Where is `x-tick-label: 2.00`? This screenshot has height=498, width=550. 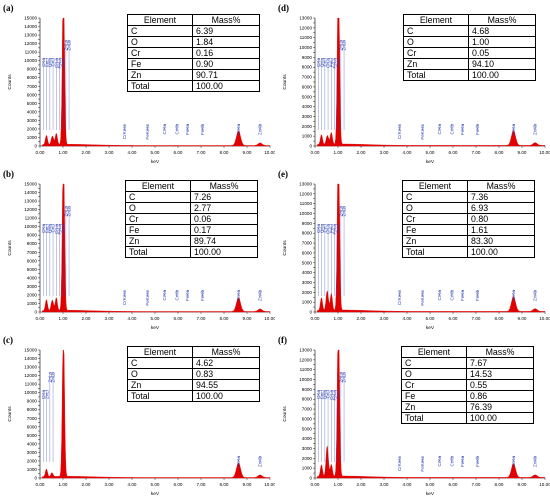
x-tick-label: 2.00 is located at coordinates (361, 318).